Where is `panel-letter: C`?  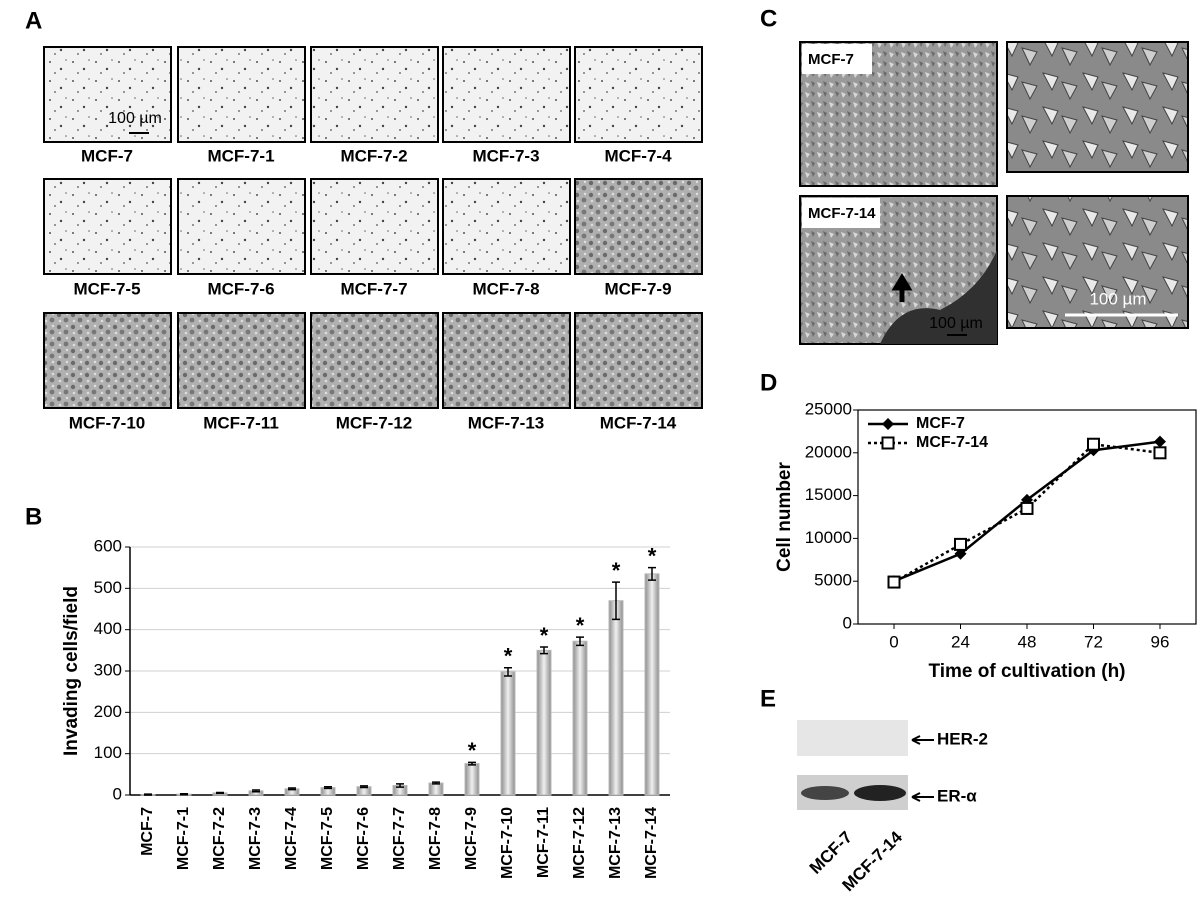
panel-letter: C is located at coordinates (768, 18).